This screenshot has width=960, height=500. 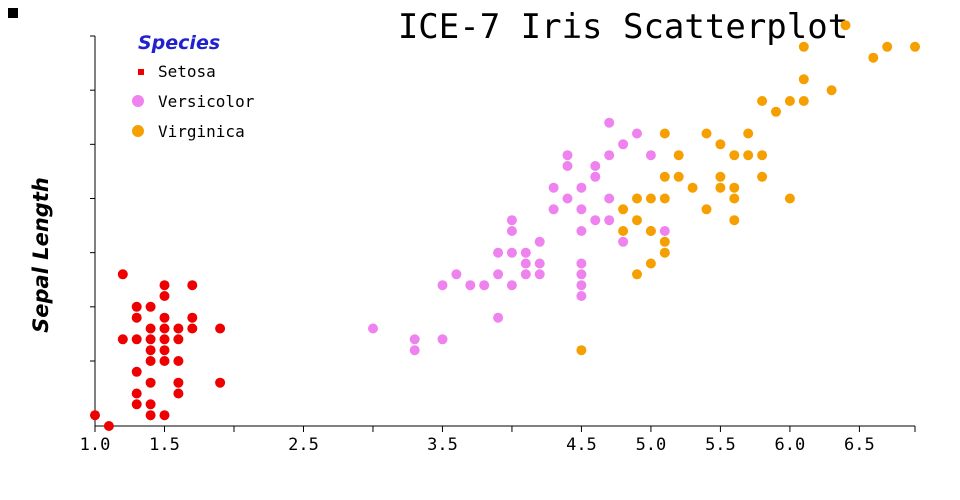 I want to click on x-tick-label: 6.0, so click(x=790, y=445).